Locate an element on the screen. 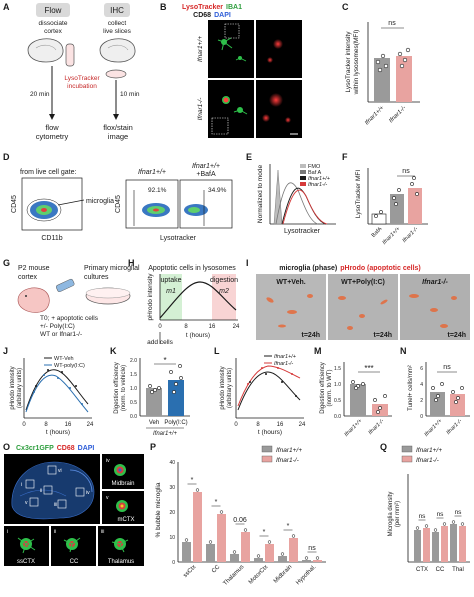  n-ylabel: Tunel+ cells/mm² is located at coordinates (411, 388).